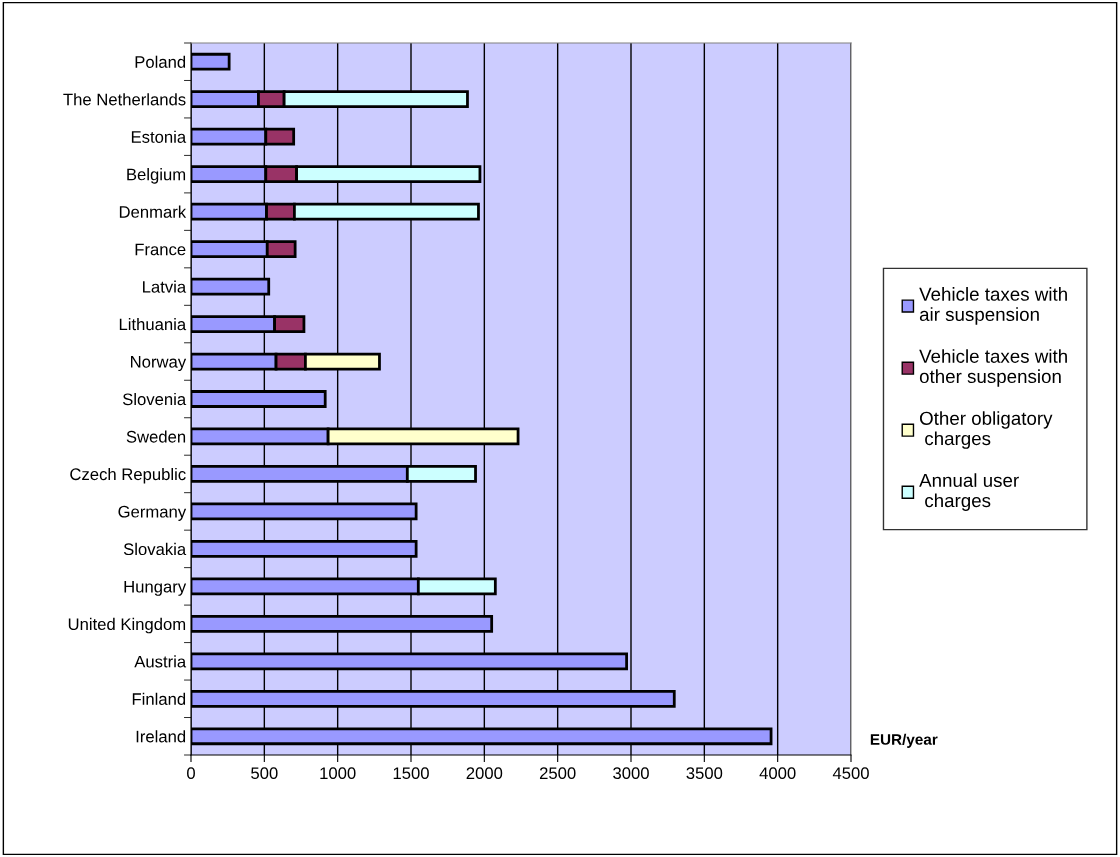 The image size is (1120, 857). I want to click on x-tick-label: 500, so click(264, 773).